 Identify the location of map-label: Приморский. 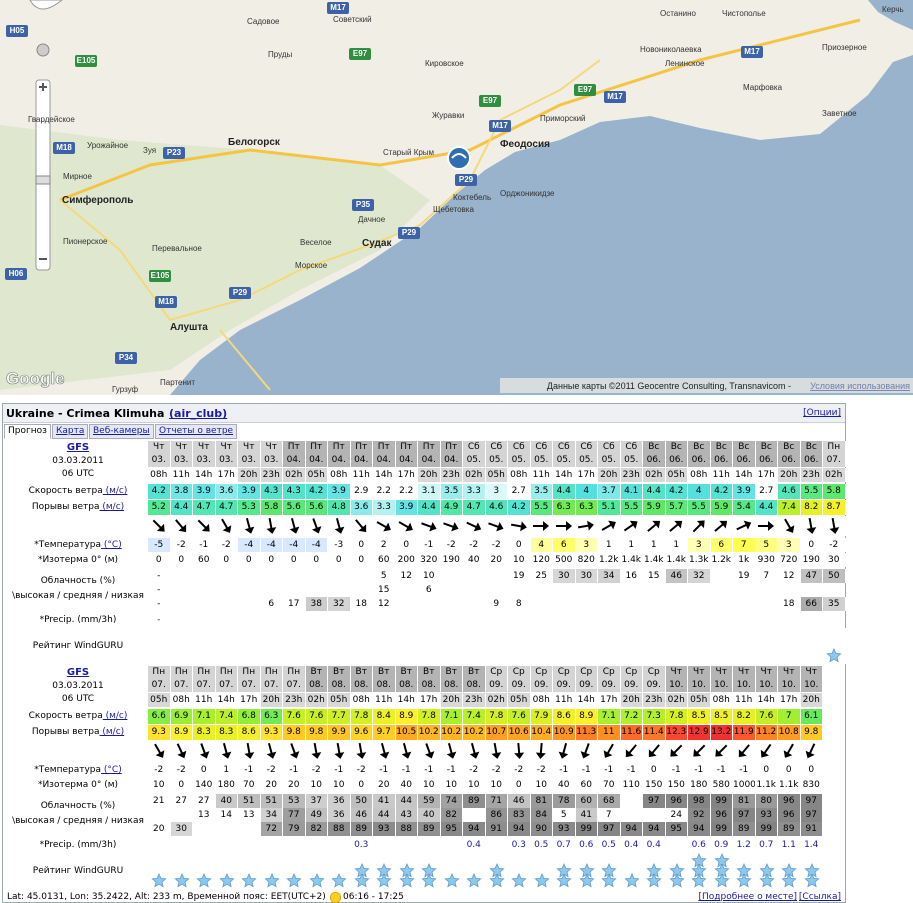
(563, 118).